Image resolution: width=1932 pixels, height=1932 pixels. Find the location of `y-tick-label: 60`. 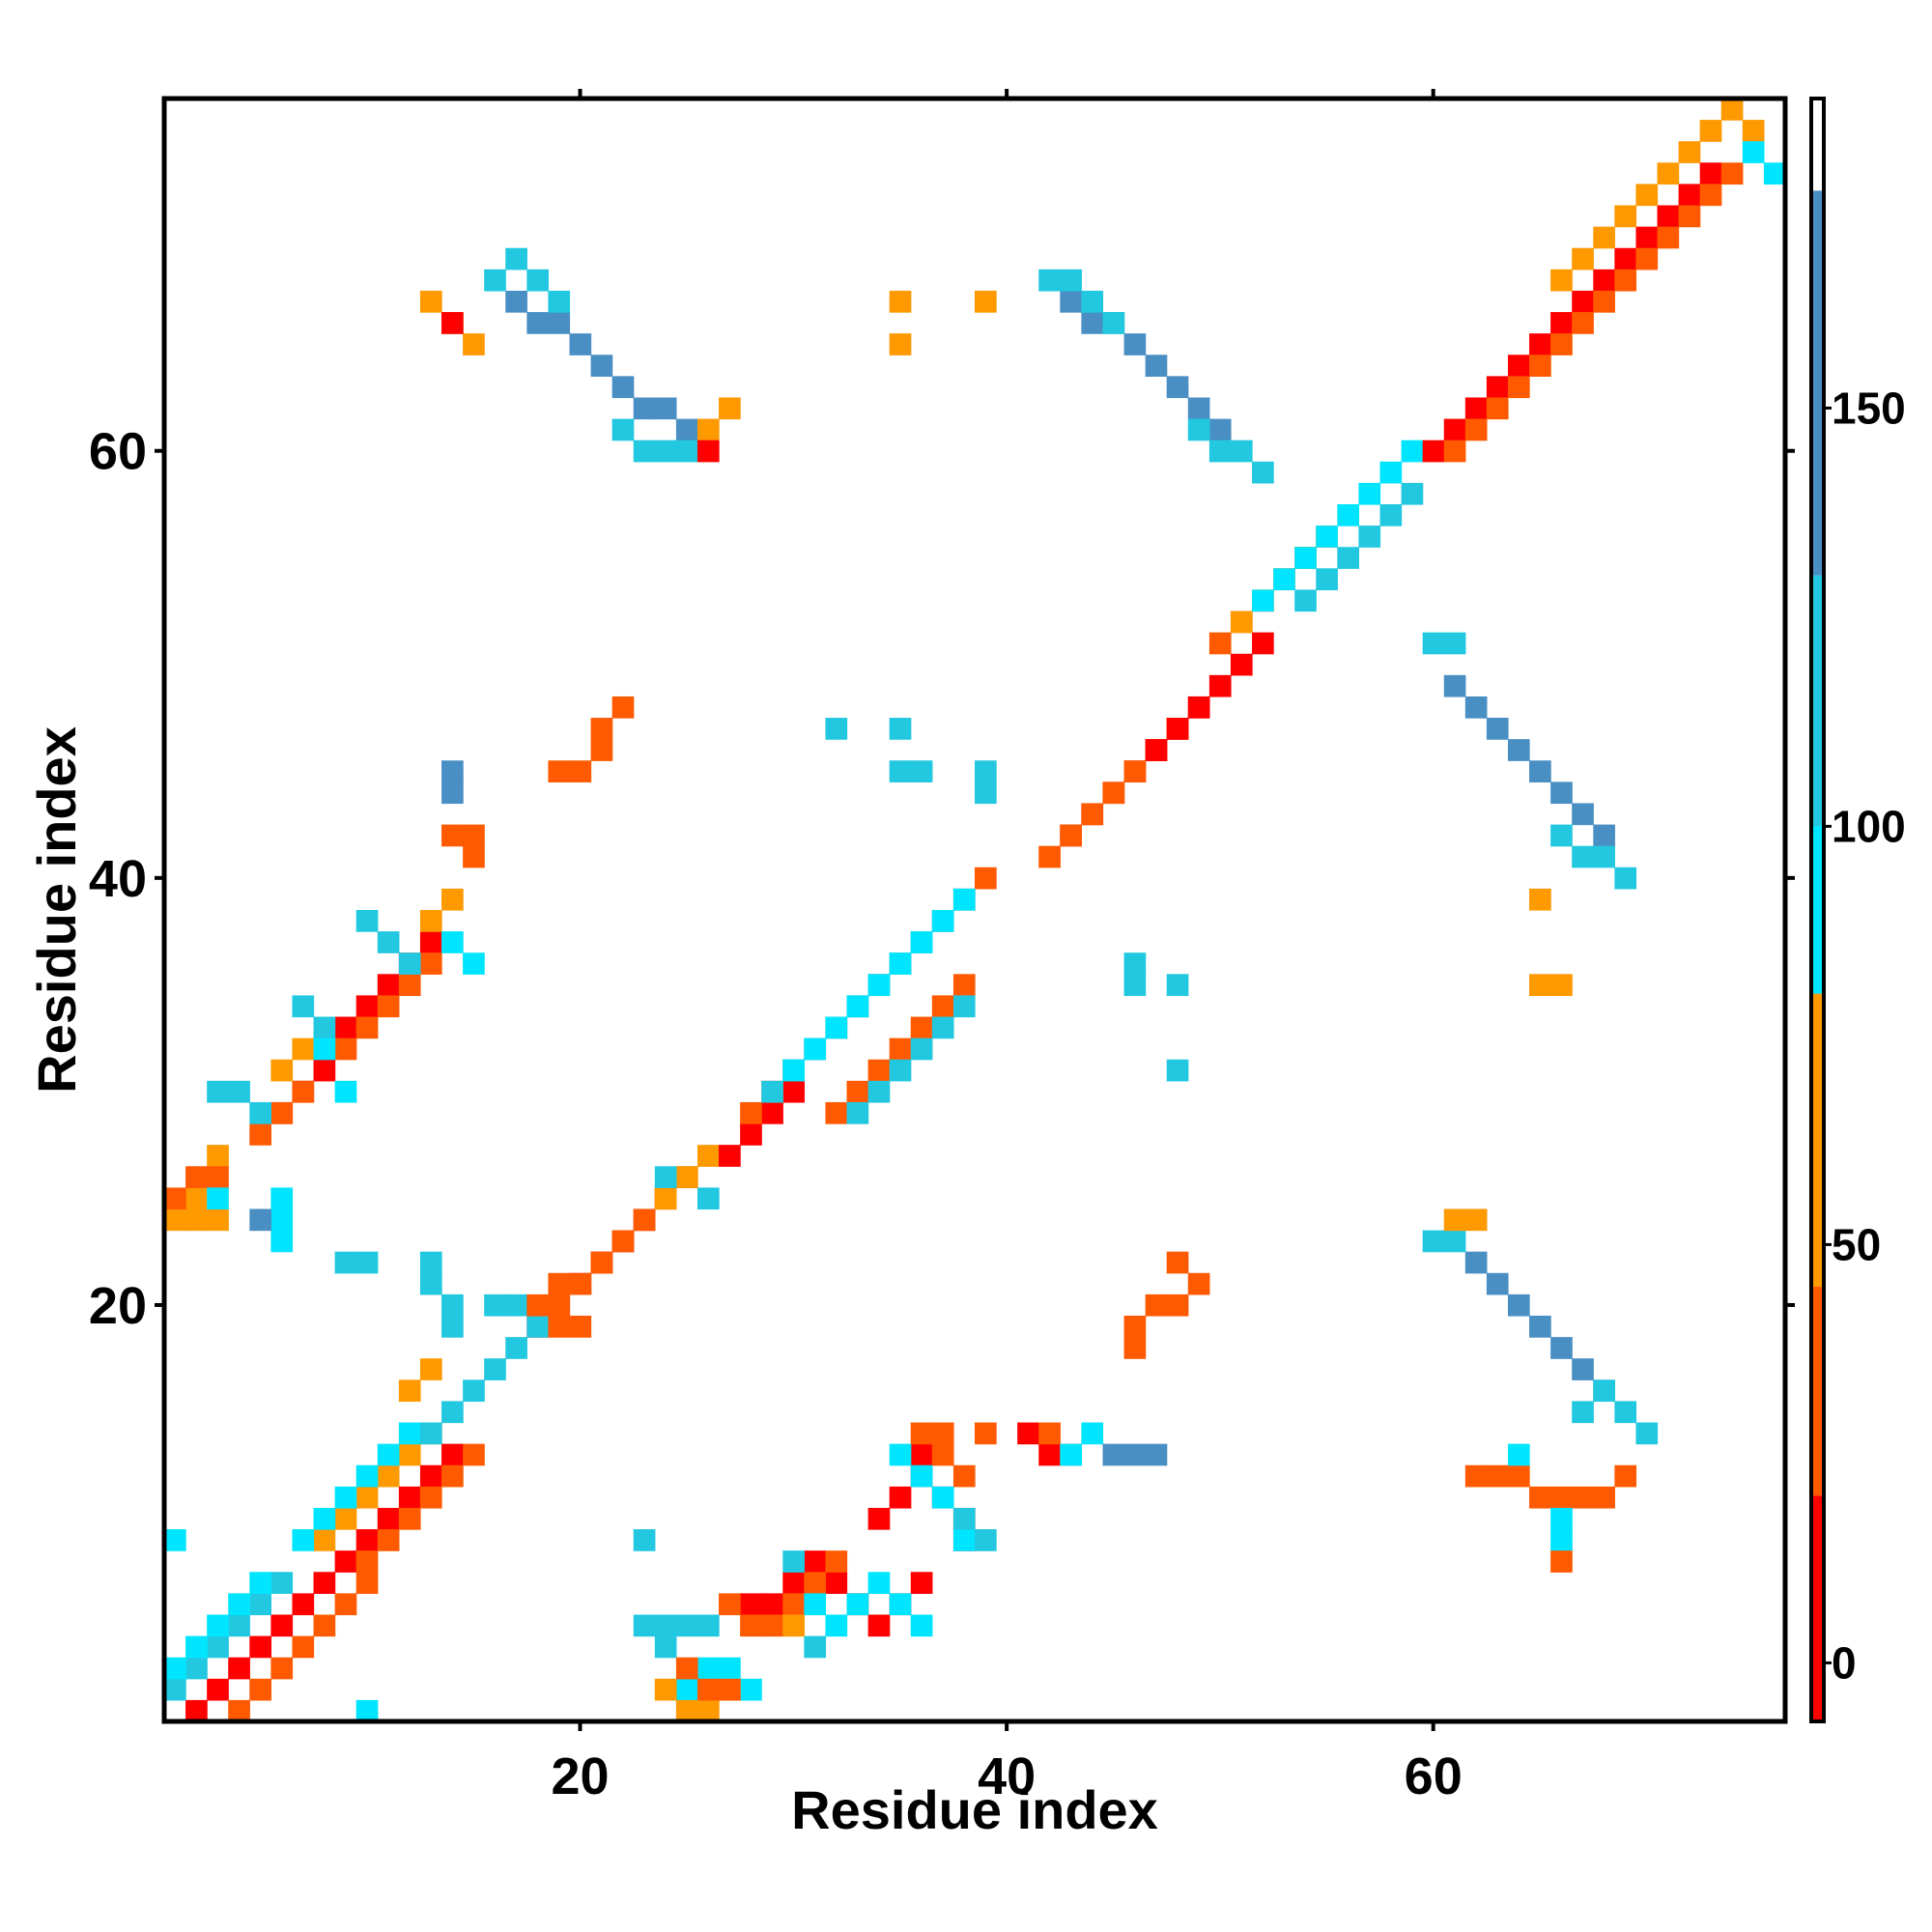

y-tick-label: 60 is located at coordinates (118, 452).